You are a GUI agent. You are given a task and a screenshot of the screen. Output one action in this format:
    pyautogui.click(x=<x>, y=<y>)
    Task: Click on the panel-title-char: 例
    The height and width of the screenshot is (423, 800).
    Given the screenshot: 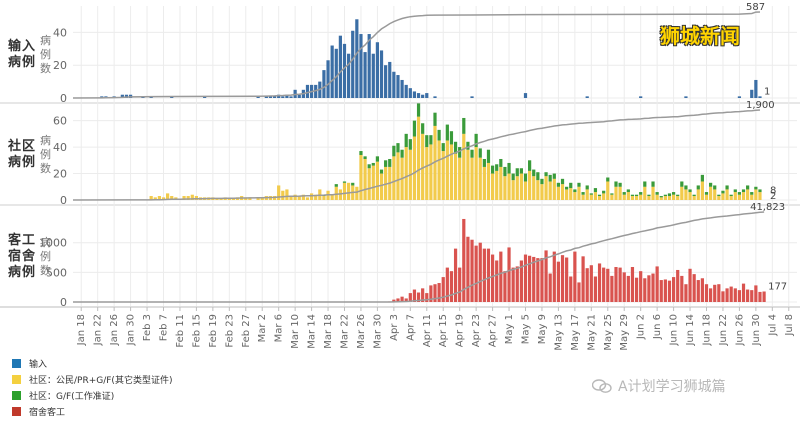 What is the action you would take?
    pyautogui.click(x=28, y=162)
    